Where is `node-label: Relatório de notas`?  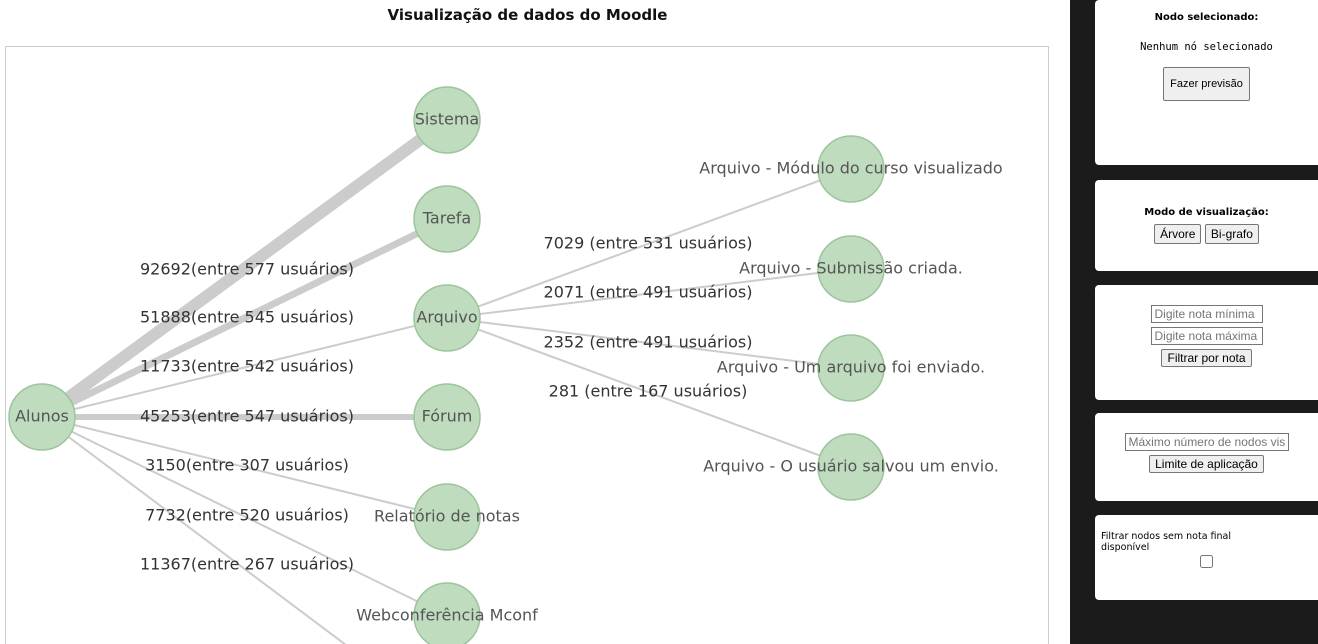
node-label: Relatório de notas is located at coordinates (447, 516).